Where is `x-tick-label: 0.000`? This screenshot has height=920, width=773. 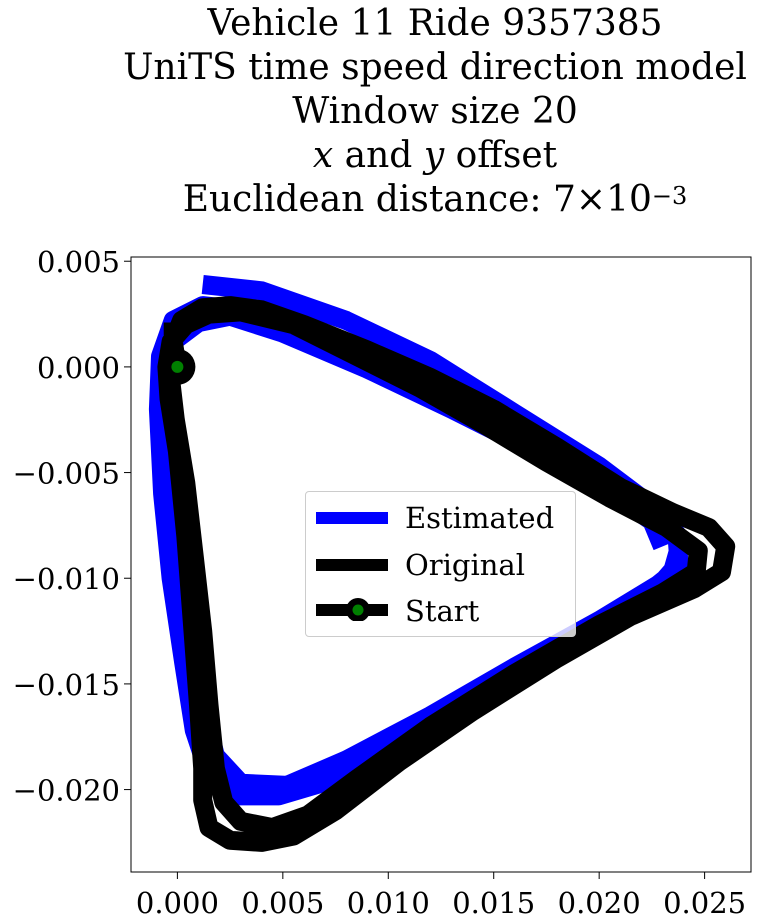
x-tick-label: 0.000 is located at coordinates (177, 903).